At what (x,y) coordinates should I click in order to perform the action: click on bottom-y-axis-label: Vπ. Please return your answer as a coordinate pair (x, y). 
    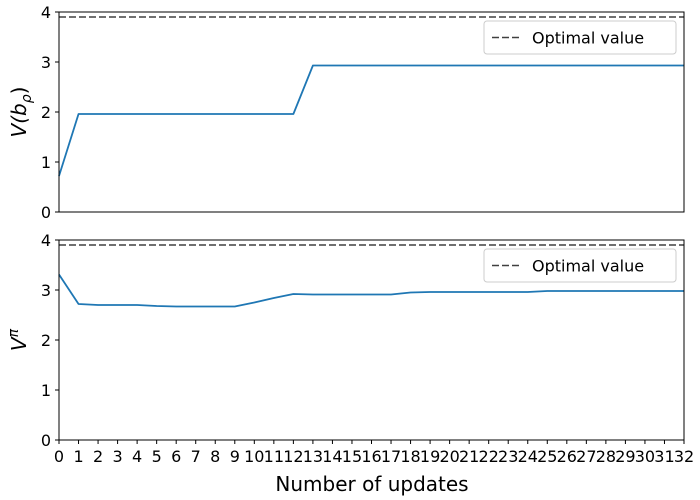
    Looking at the image, I should click on (18, 339).